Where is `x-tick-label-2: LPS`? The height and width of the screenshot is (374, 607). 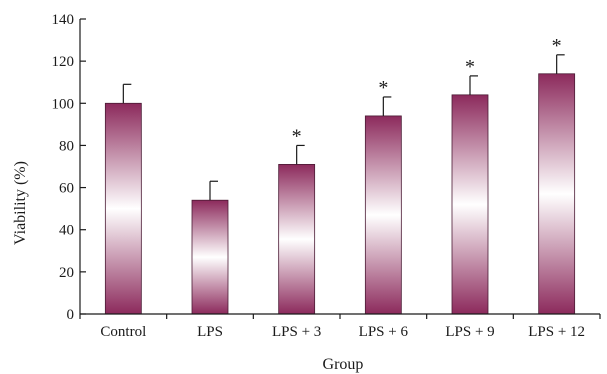
x-tick-label-2: LPS is located at coordinates (210, 332).